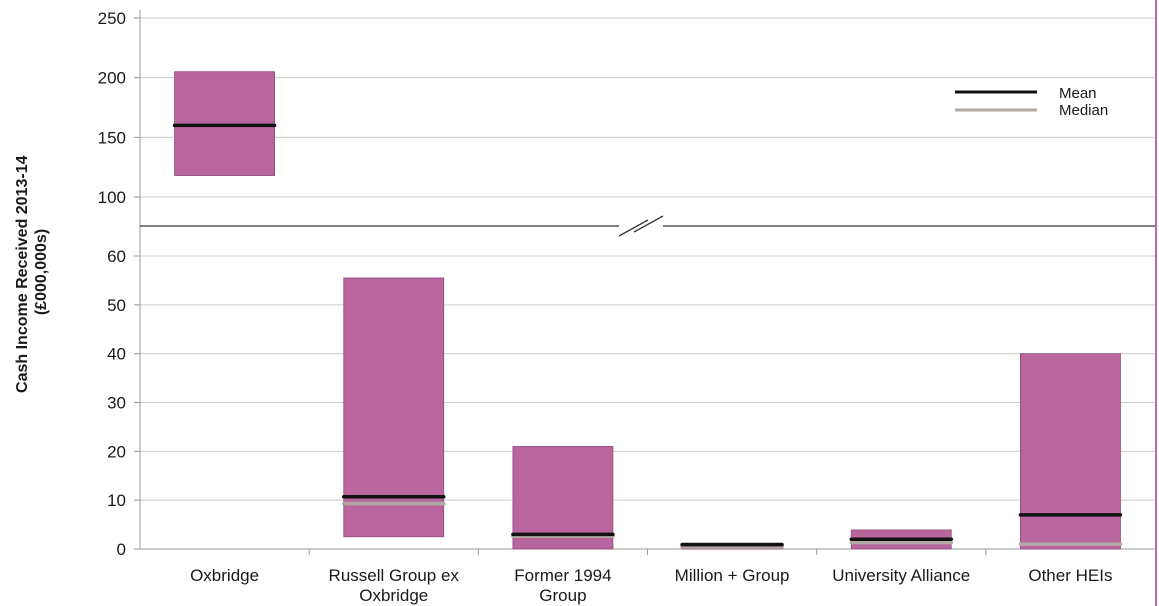 The image size is (1159, 606). Describe the element at coordinates (121, 549) in the screenshot. I see `y-tick-label: 0` at that location.